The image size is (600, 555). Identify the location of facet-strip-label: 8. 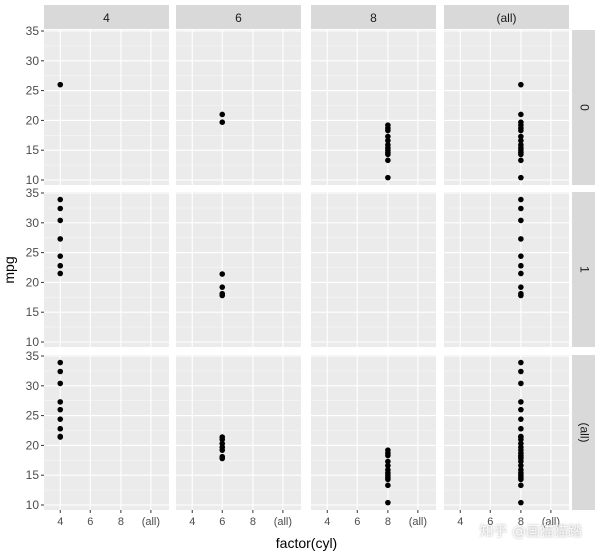
(373, 18).